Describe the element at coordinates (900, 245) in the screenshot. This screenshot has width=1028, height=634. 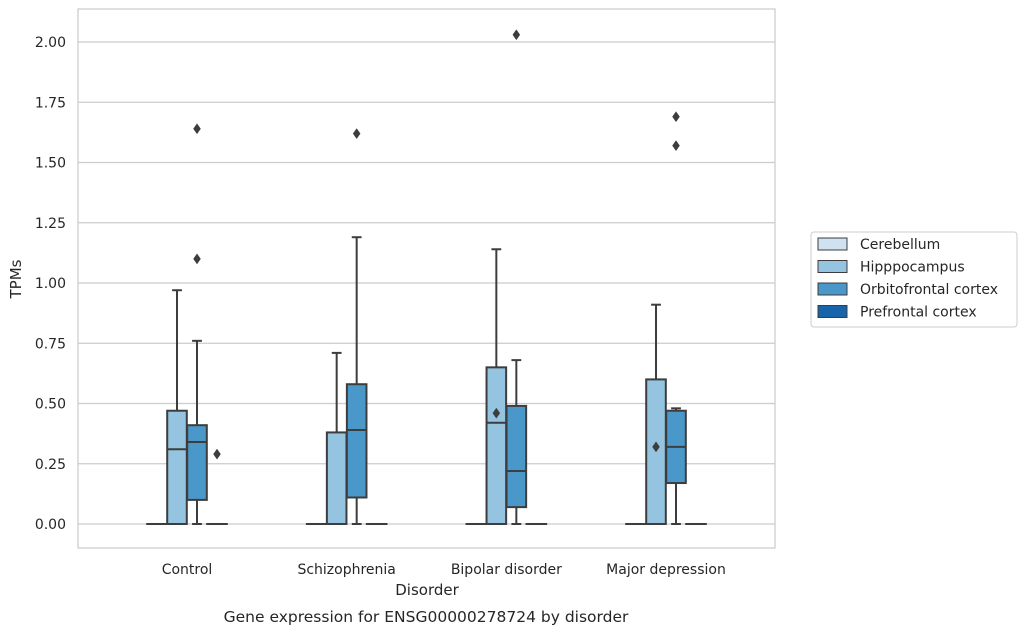
I see `legend-label: Cerebellum` at that location.